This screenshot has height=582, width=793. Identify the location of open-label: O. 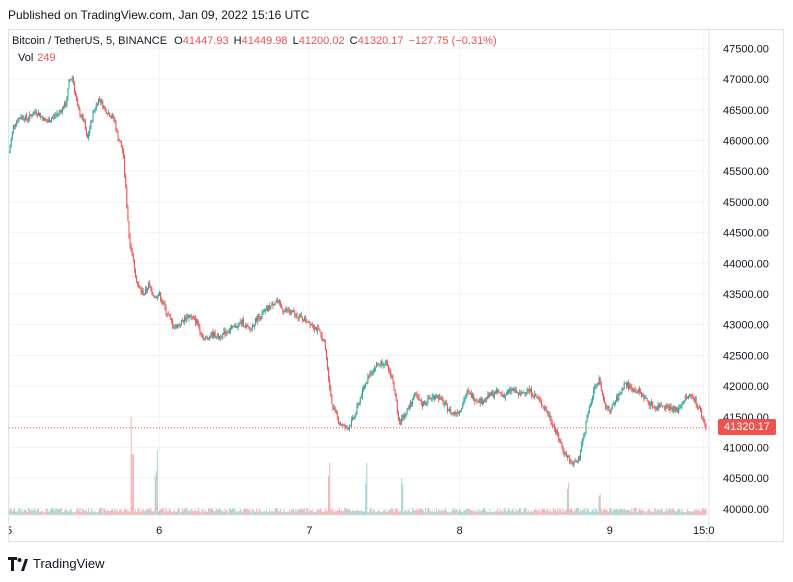
(178, 41).